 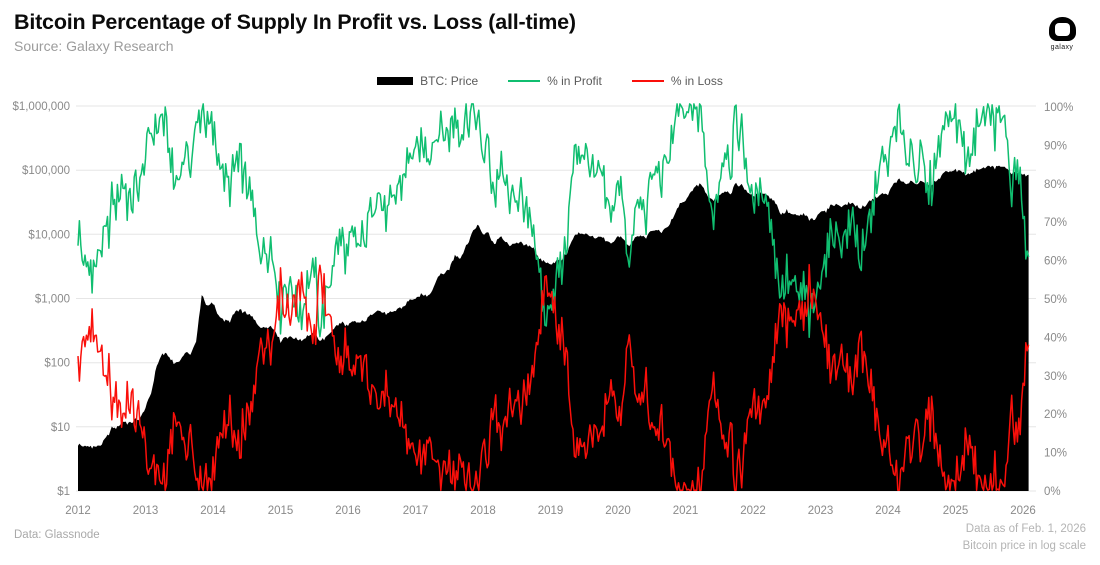 I want to click on y-axis-left-tick-label: $1, so click(x=63, y=492).